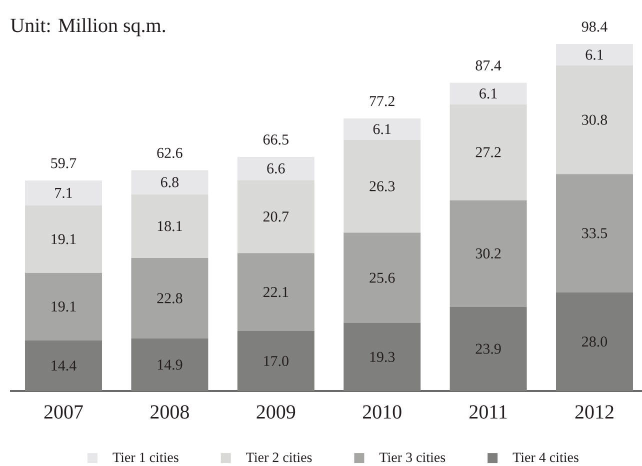 The width and height of the screenshot is (642, 466). I want to click on data-label: 6.8, so click(169, 182).